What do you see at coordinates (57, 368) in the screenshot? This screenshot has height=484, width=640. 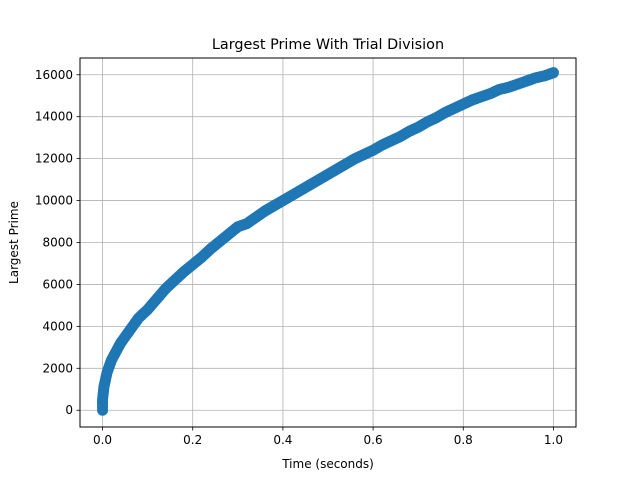 I see `y-tick-label: 2000` at bounding box center [57, 368].